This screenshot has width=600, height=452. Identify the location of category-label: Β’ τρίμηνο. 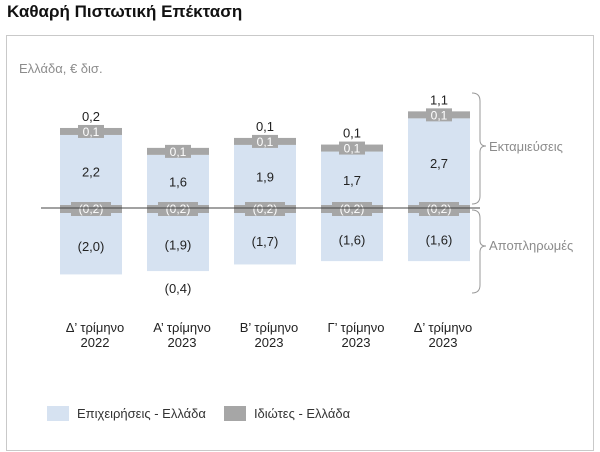
(269, 327).